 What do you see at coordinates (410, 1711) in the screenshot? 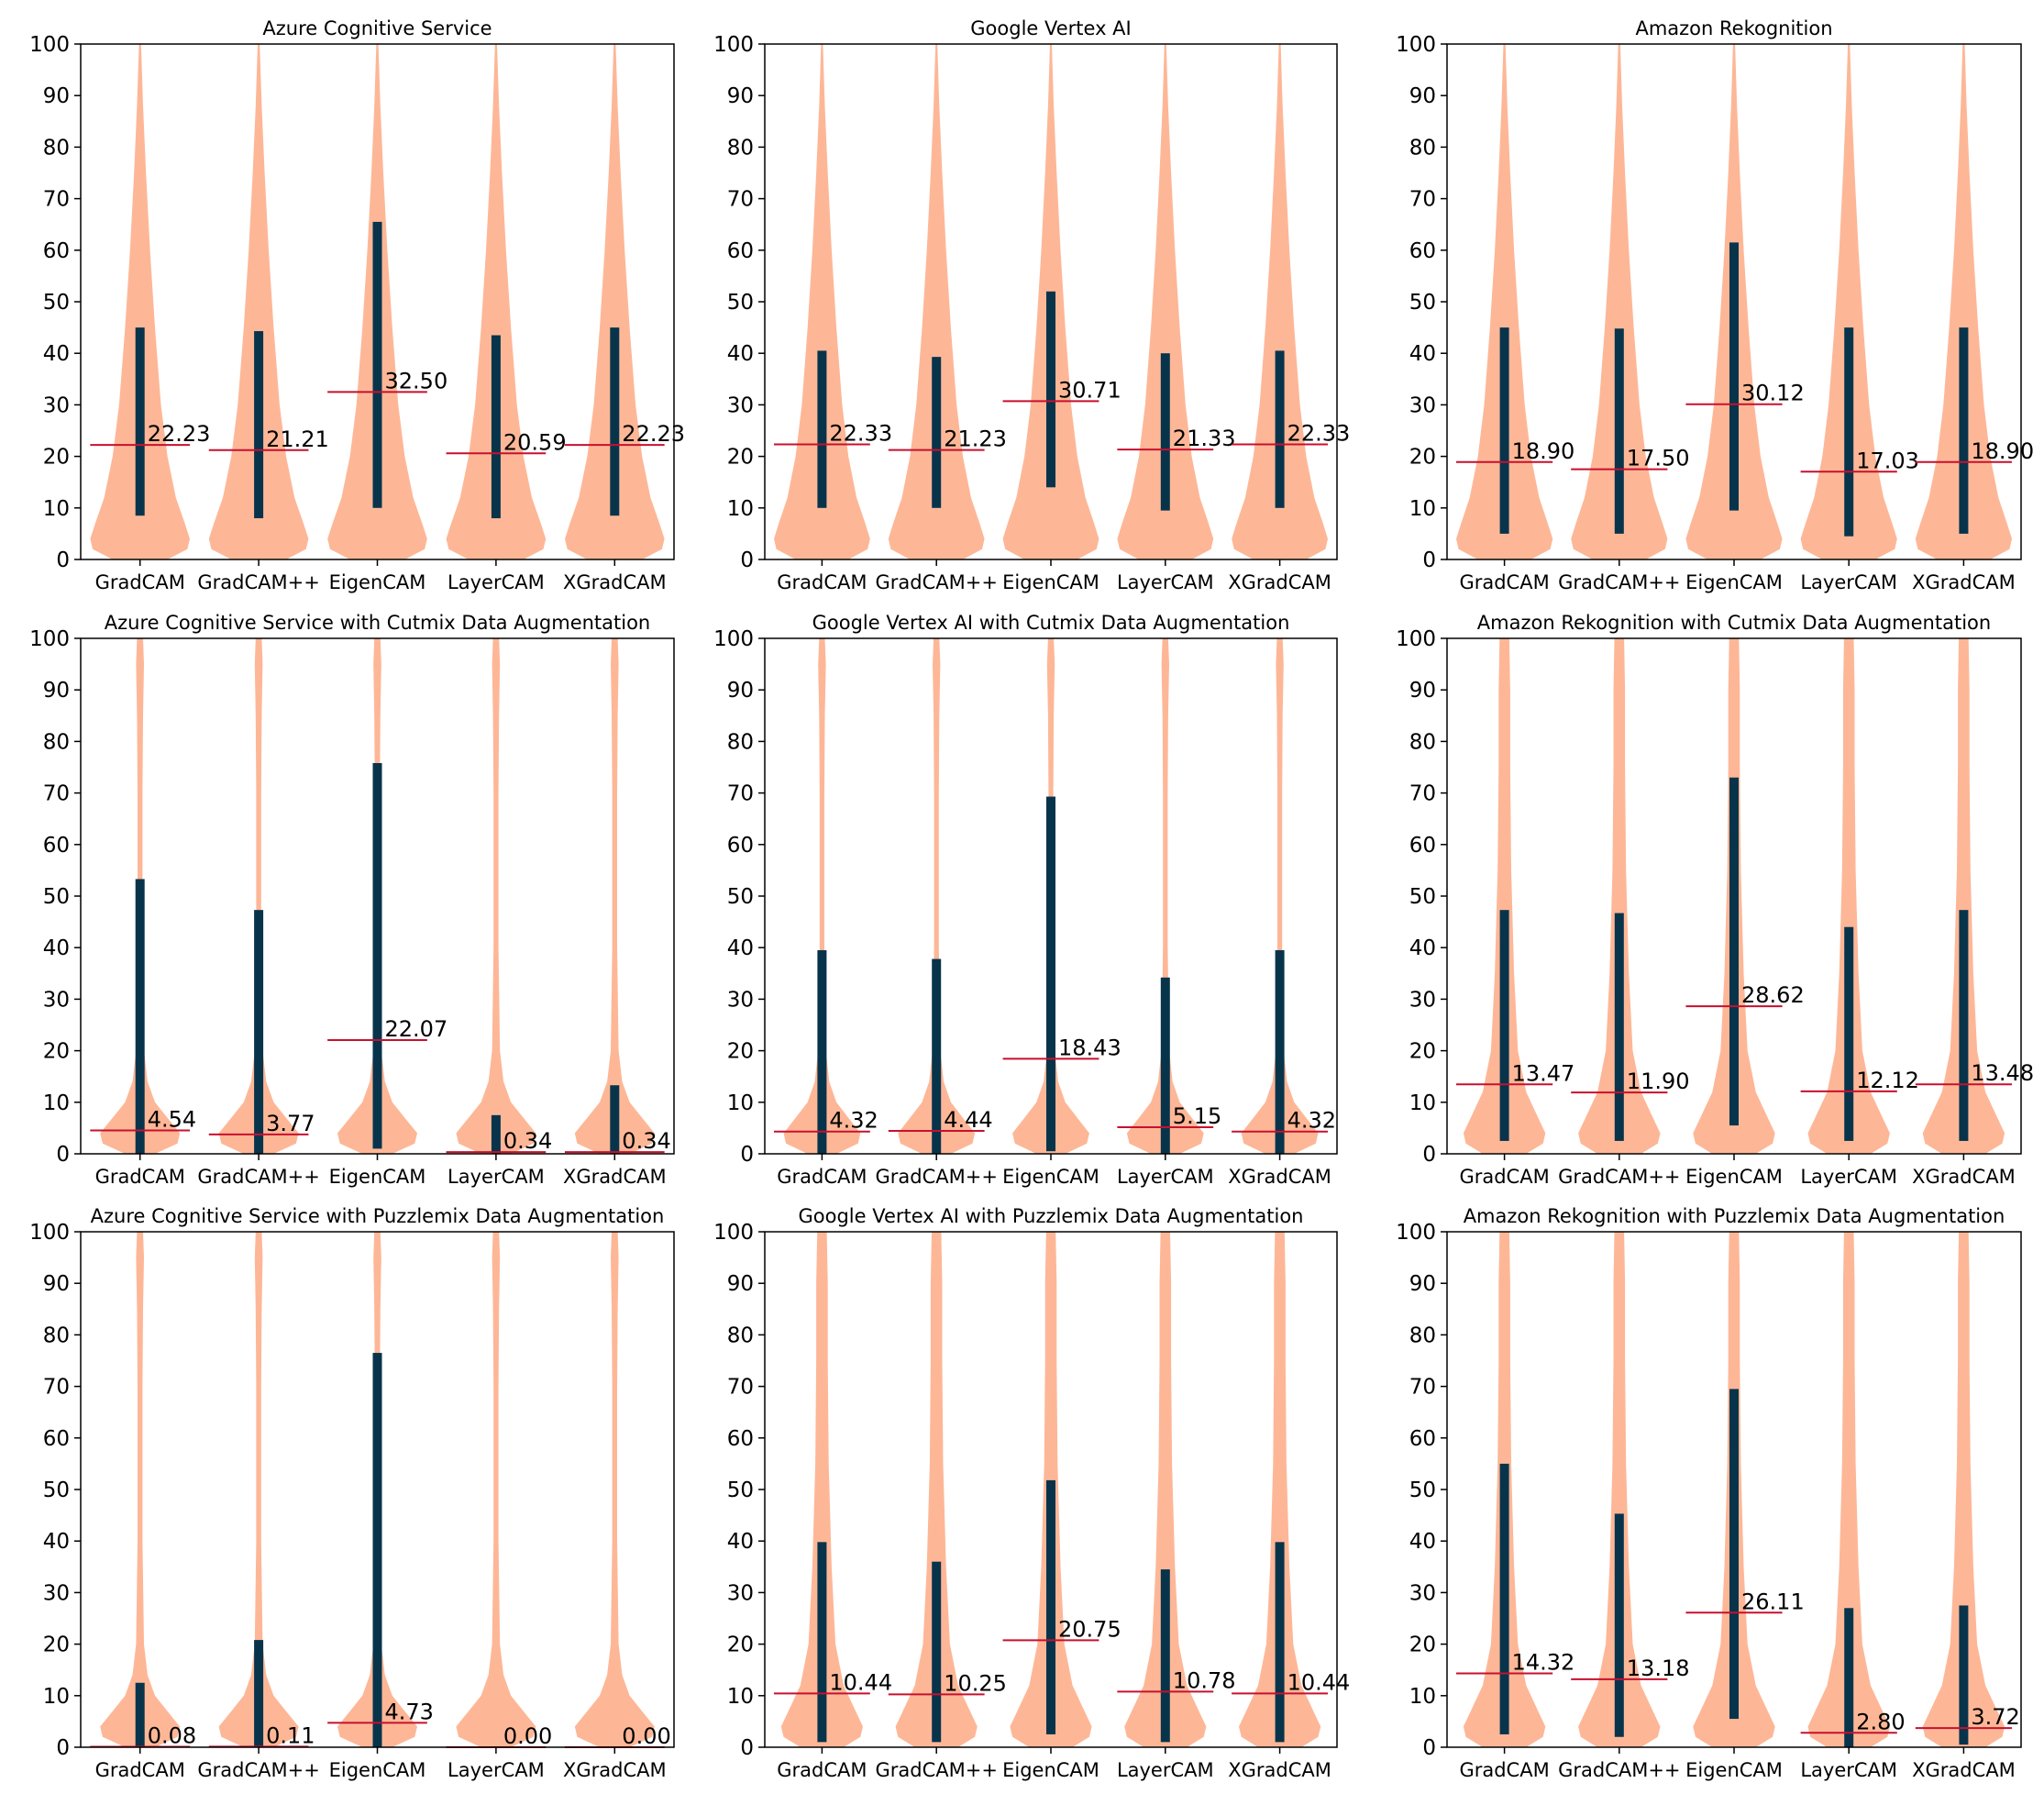
I see `mean-label: 4.73` at bounding box center [410, 1711].